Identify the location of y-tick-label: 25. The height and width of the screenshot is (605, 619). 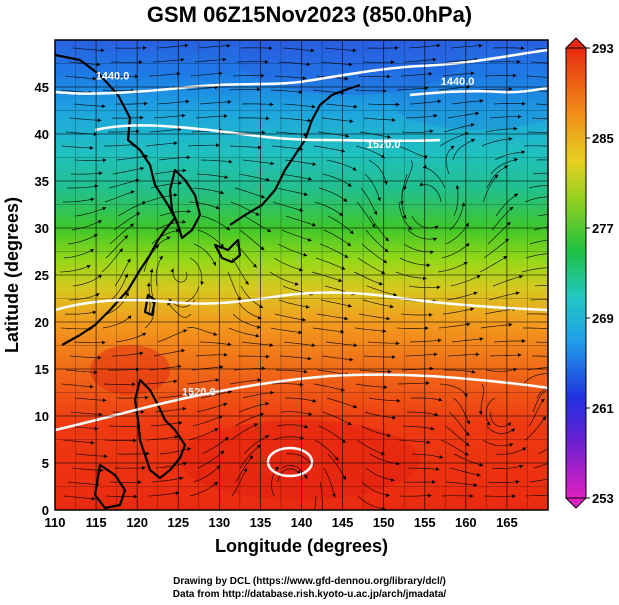
(42, 275).